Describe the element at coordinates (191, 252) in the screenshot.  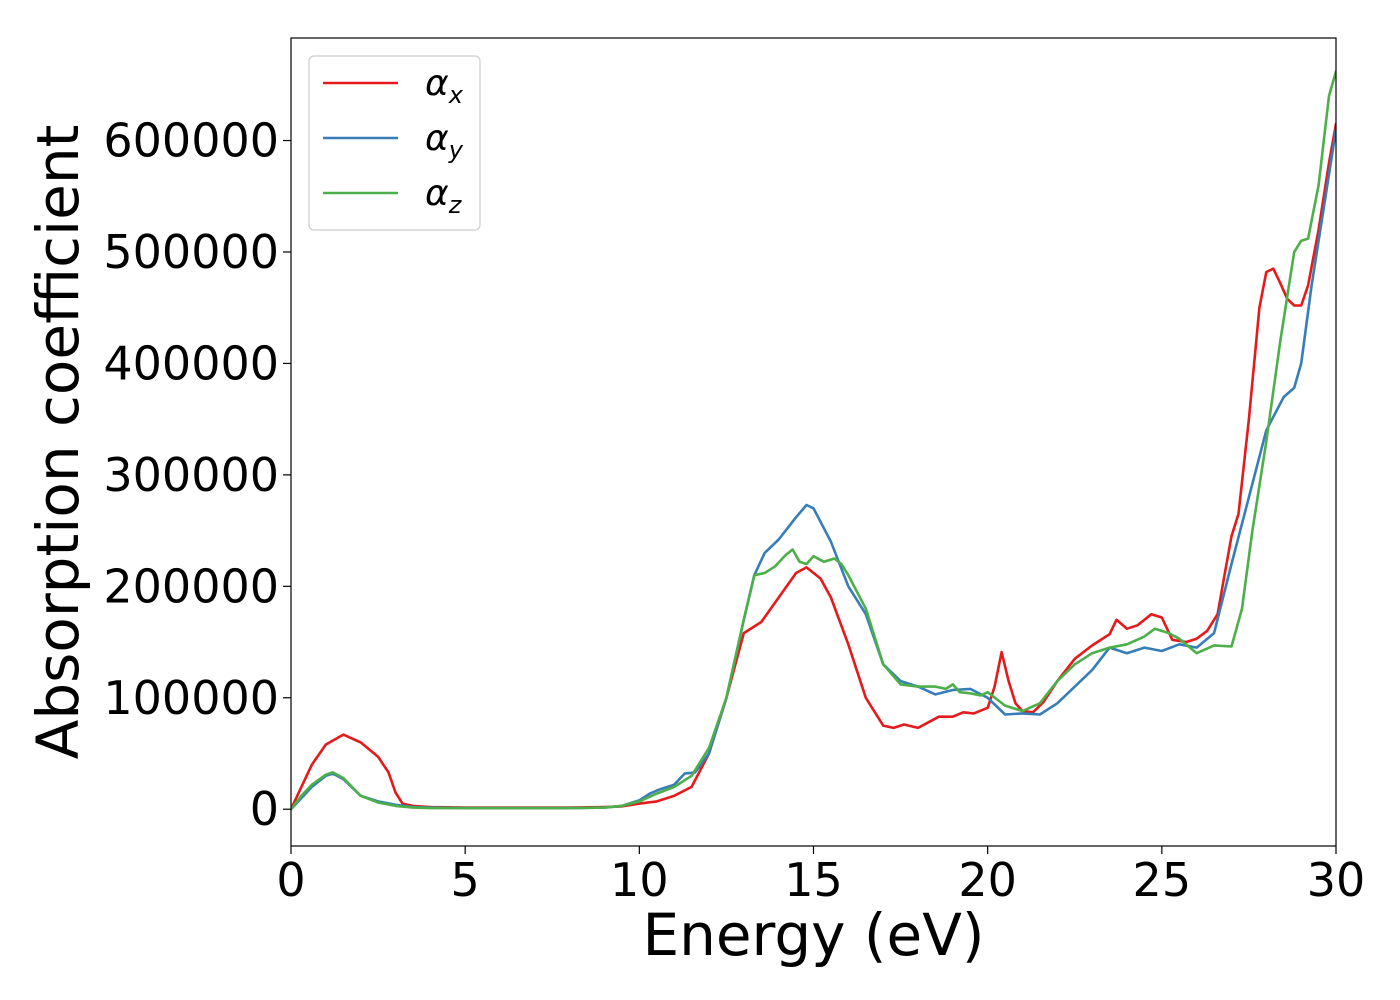
I see `y-tick-label: 500000` at that location.